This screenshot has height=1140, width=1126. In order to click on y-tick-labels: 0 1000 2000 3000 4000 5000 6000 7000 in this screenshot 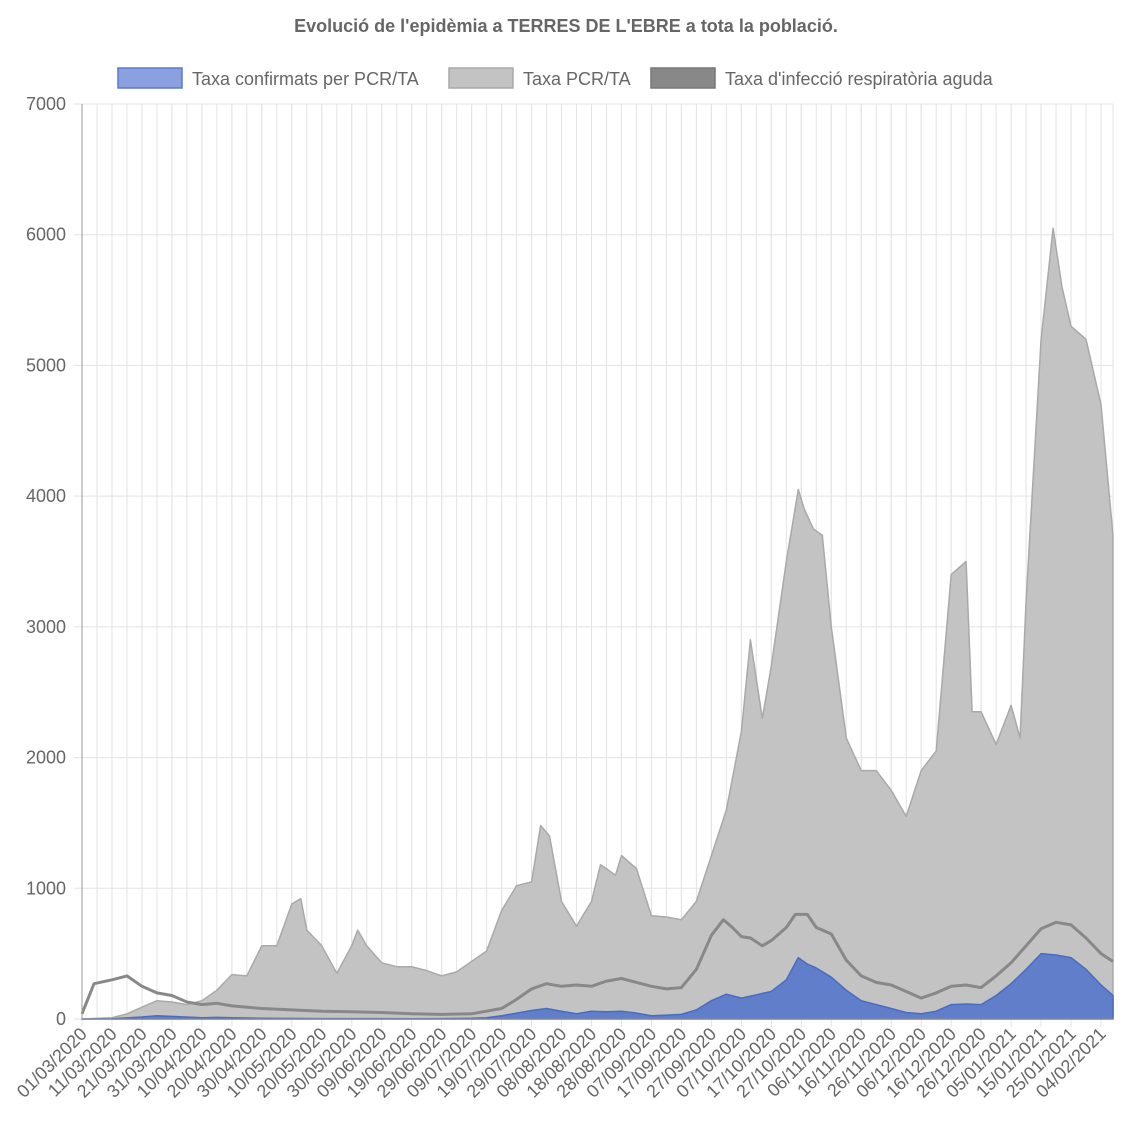, I will do `click(46, 561)`.